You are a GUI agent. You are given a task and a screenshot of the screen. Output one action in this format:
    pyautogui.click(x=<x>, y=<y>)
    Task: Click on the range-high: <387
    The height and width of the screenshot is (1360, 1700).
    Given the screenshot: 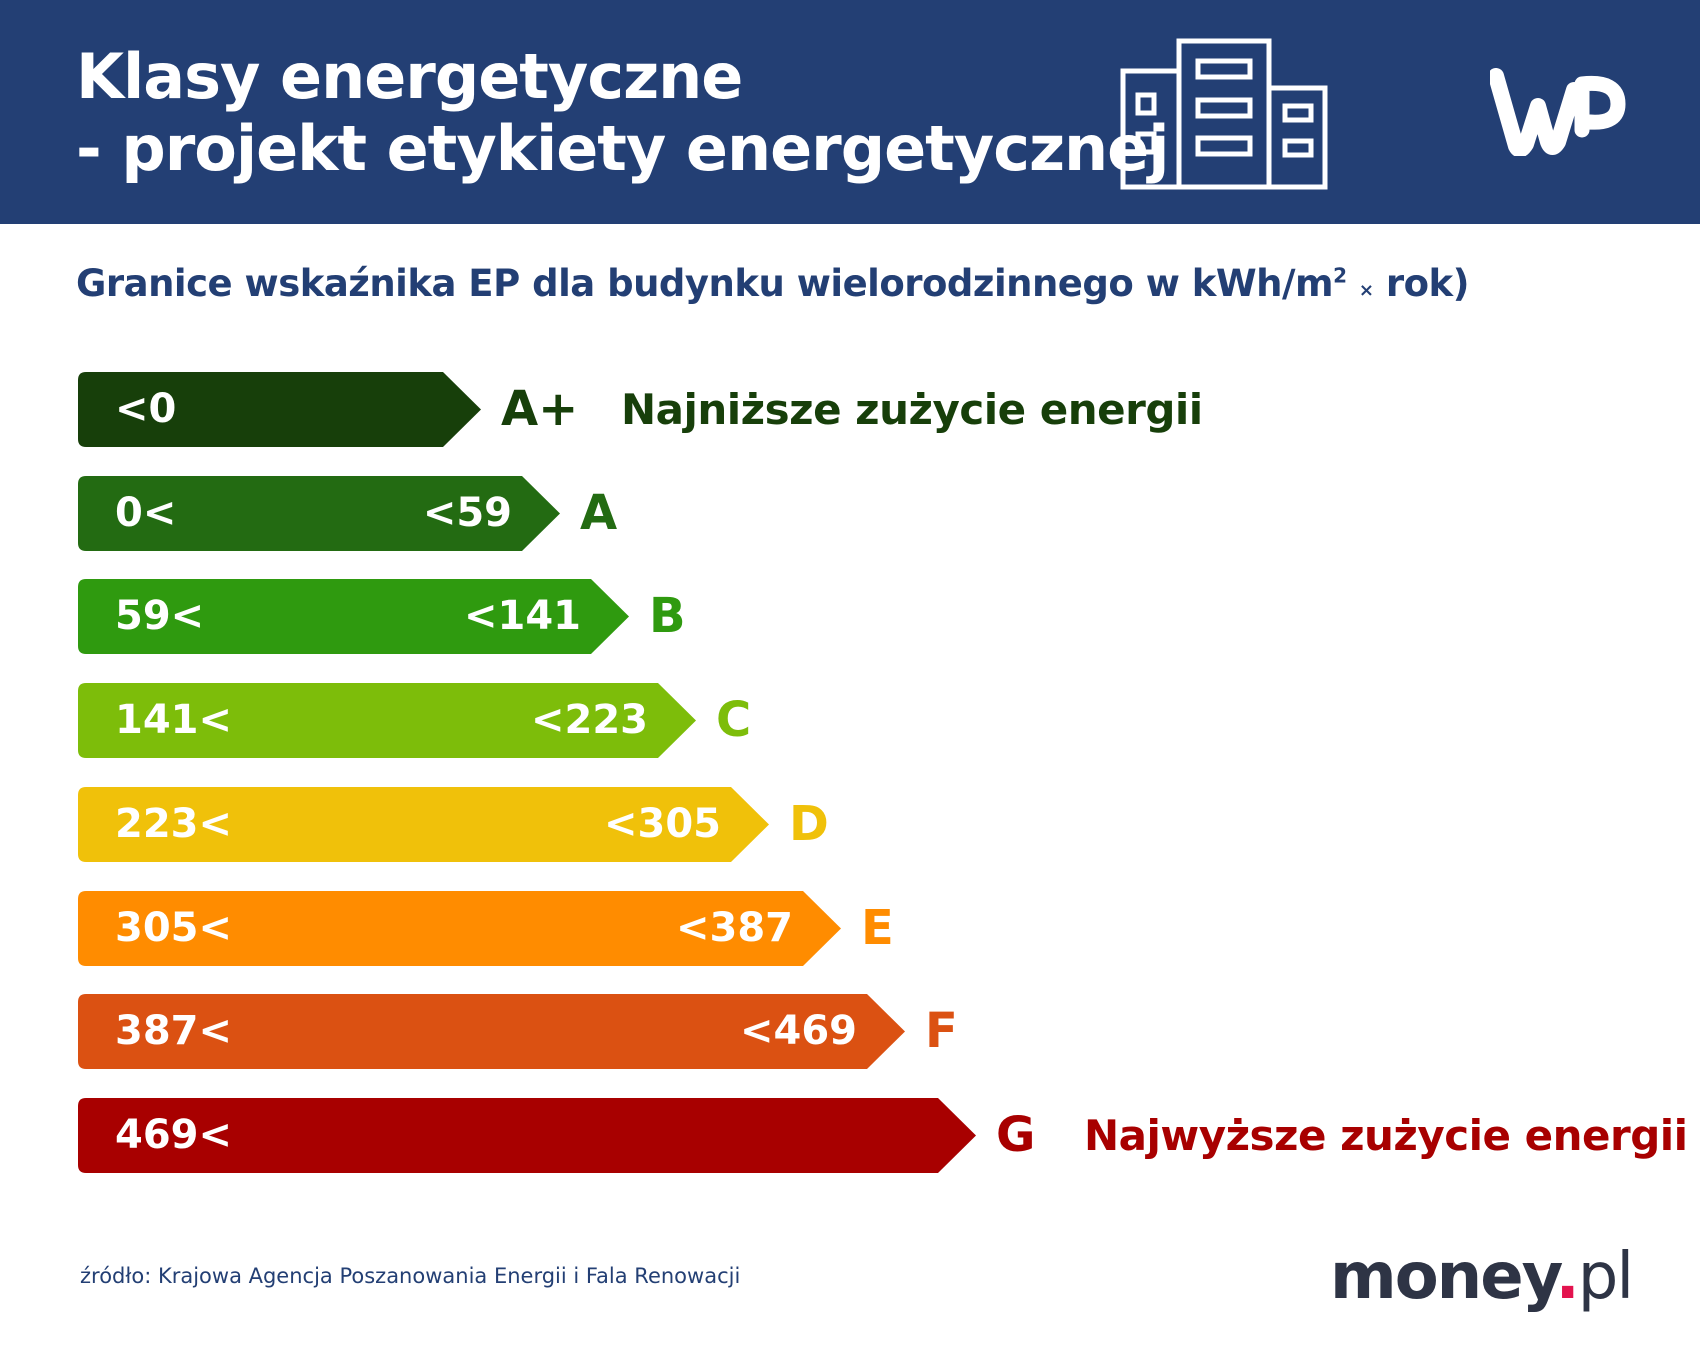 What is the action you would take?
    pyautogui.click(x=734, y=927)
    